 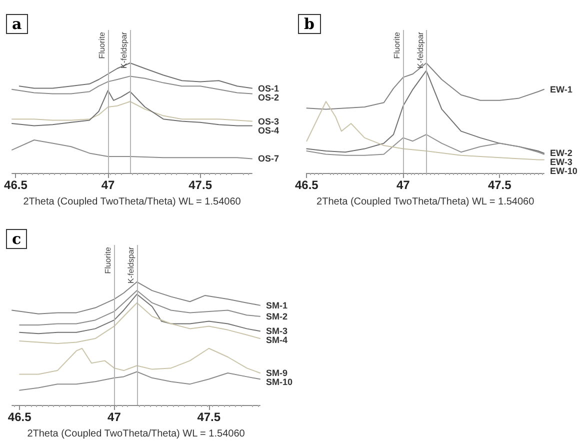 What do you see at coordinates (561, 162) in the screenshot?
I see `series-label: EW-3` at bounding box center [561, 162].